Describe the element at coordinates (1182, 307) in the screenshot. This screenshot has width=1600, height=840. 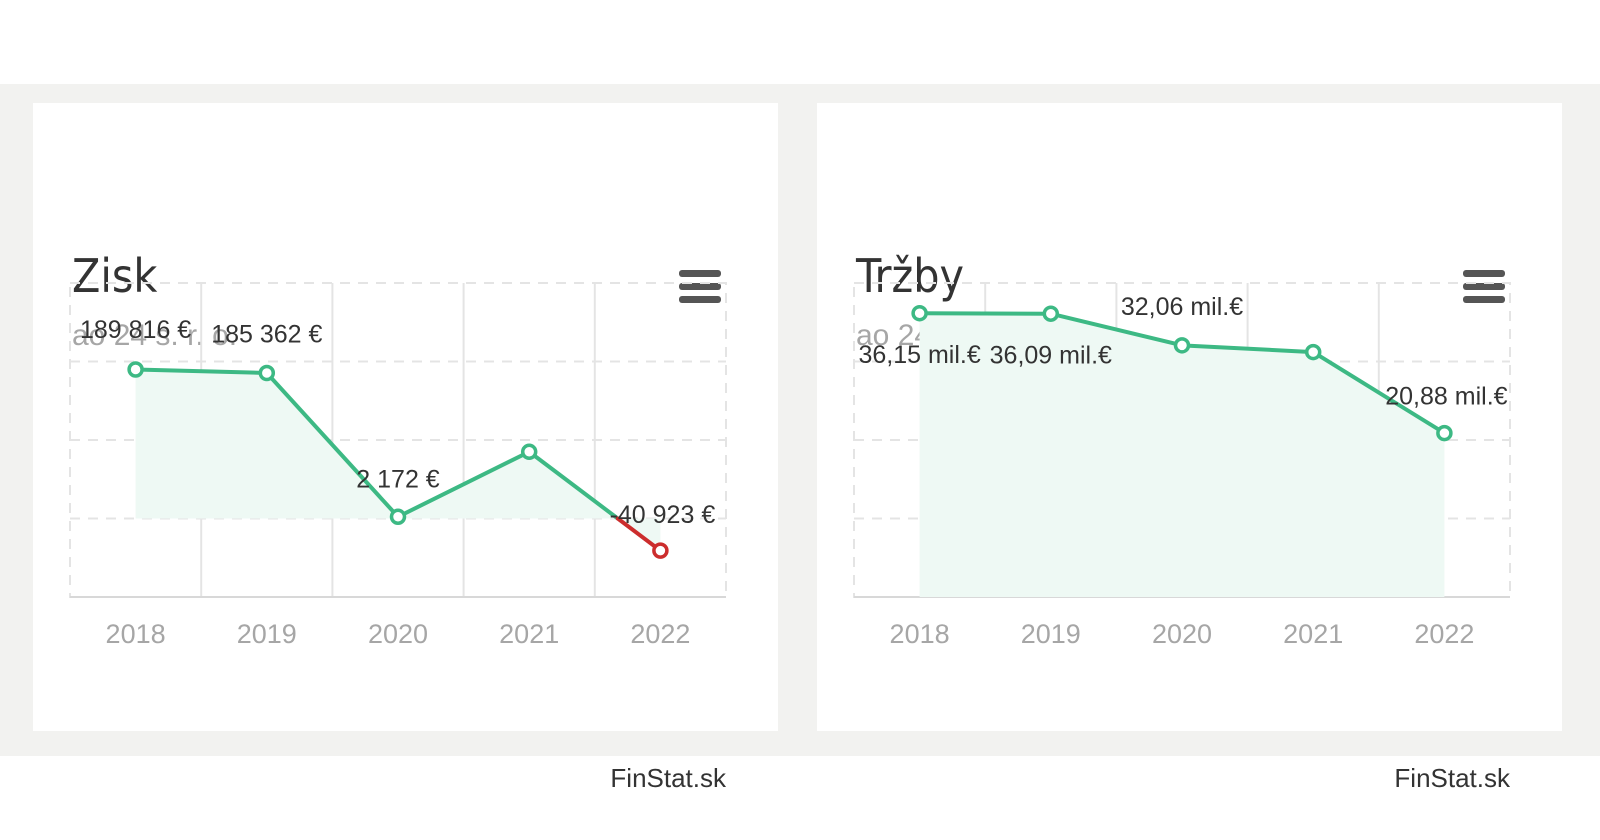
I see `data-label: 32,06 mil.€` at that location.